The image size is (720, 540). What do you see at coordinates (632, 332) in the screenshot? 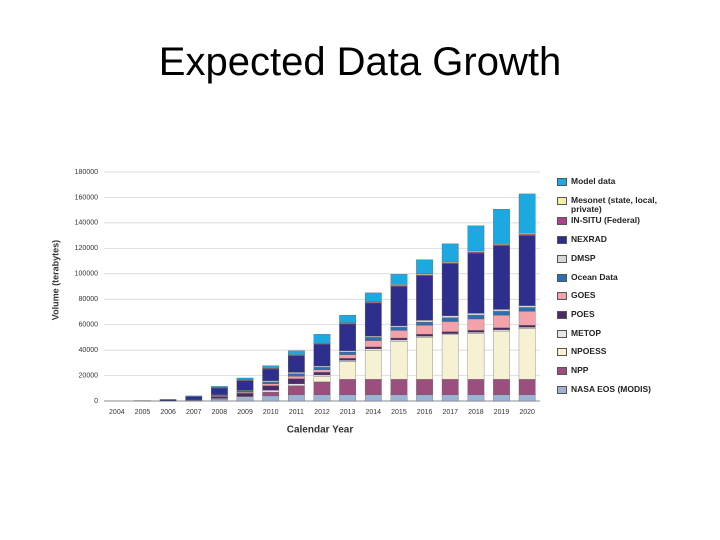
I see `legend-entry: METOP` at bounding box center [632, 332].